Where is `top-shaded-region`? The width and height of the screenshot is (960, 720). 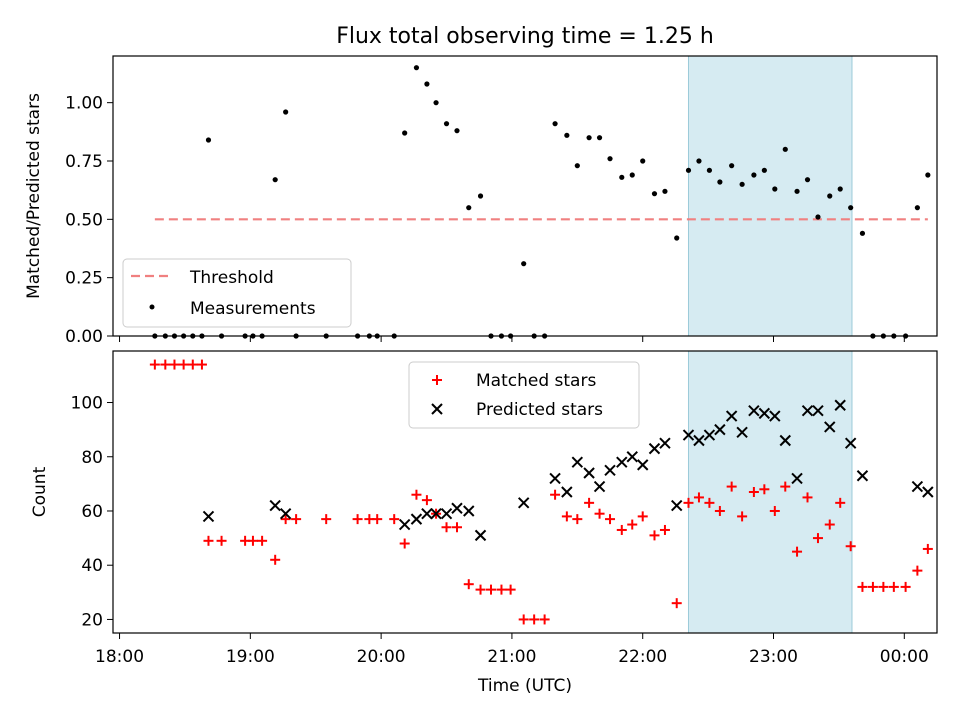
top-shaded-region is located at coordinates (770, 196).